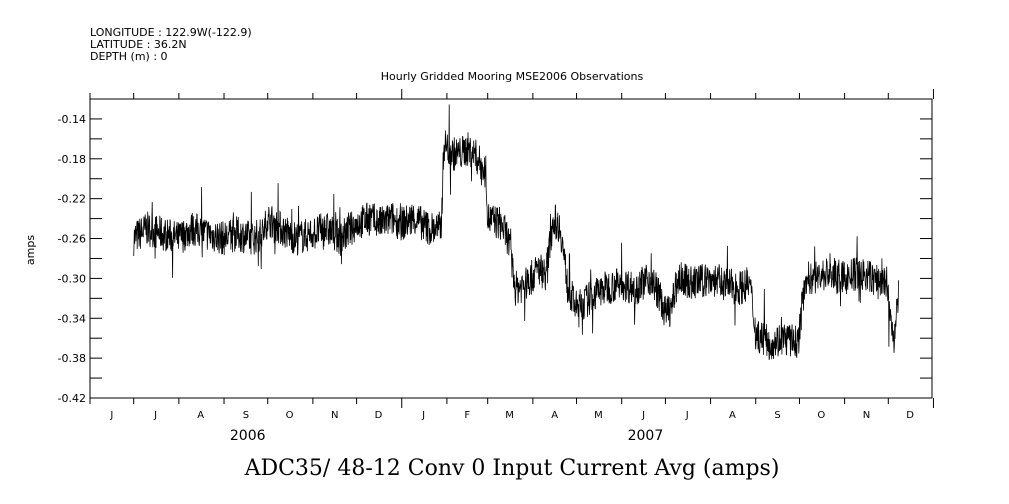 The width and height of the screenshot is (1009, 504). What do you see at coordinates (72, 239) in the screenshot?
I see `y-tick-label: -0.26` at bounding box center [72, 239].